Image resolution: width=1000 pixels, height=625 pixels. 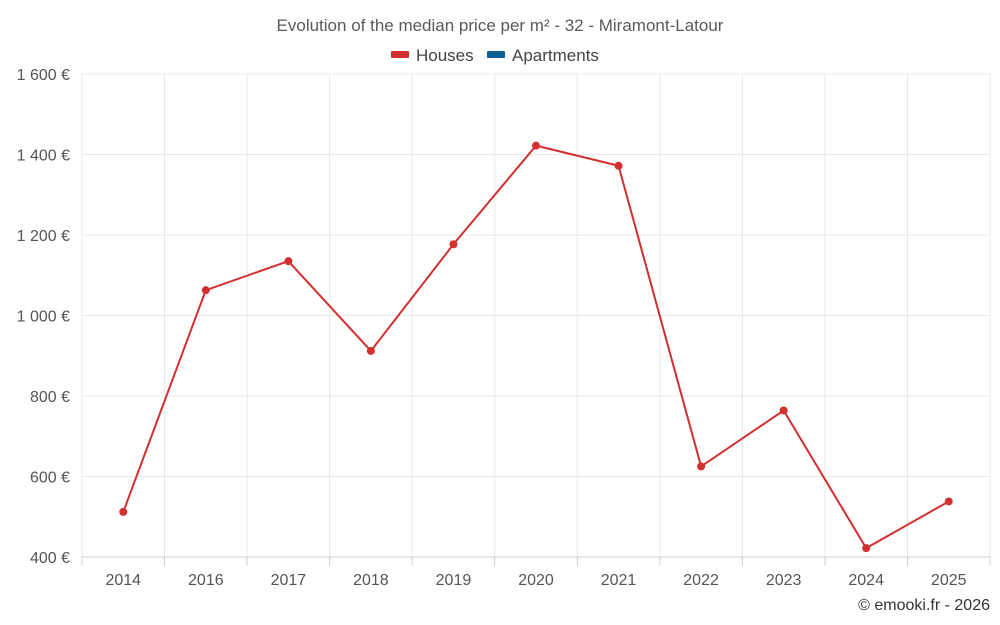 What do you see at coordinates (123, 580) in the screenshot?
I see `x-tick-label: 2014` at bounding box center [123, 580].